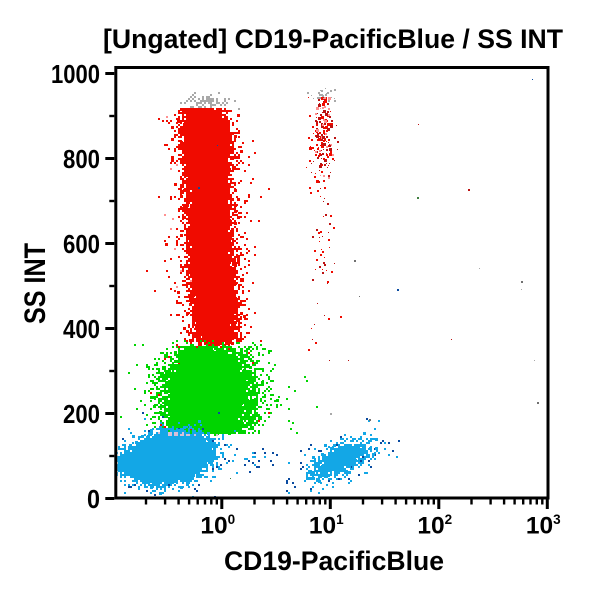 The width and height of the screenshot is (600, 600). Describe the element at coordinates (35, 283) in the screenshot. I see `svg-text: SS INT` at that location.